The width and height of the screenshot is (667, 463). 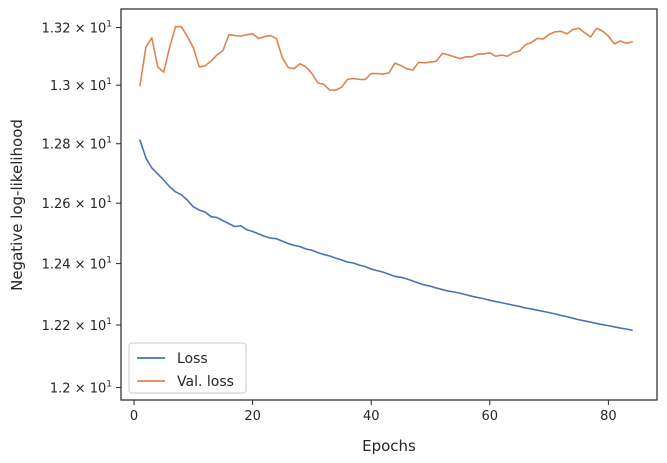 What do you see at coordinates (77, 144) in the screenshot?
I see `y-tick-label: 1.28 × 10¹` at bounding box center [77, 144].